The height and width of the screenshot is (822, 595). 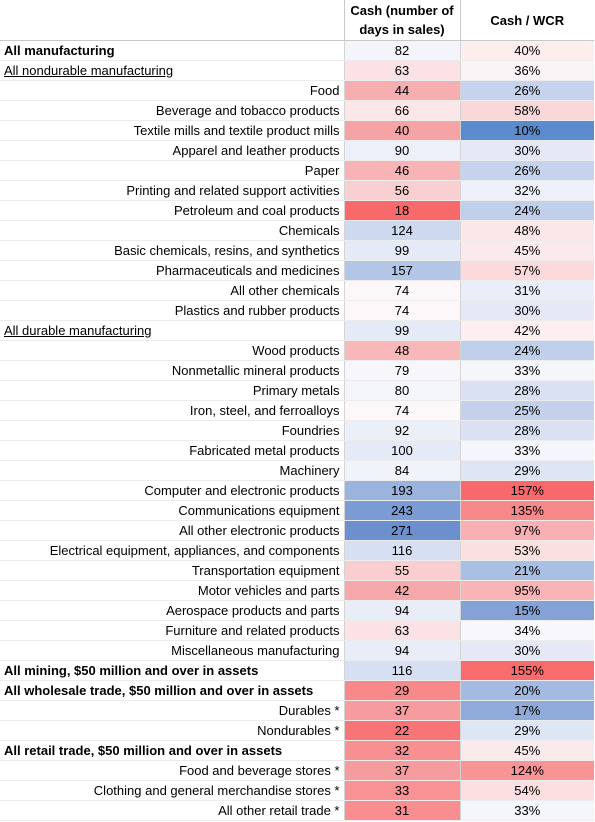 I want to click on cash-wcr-cell: 95%, so click(x=526, y=590).